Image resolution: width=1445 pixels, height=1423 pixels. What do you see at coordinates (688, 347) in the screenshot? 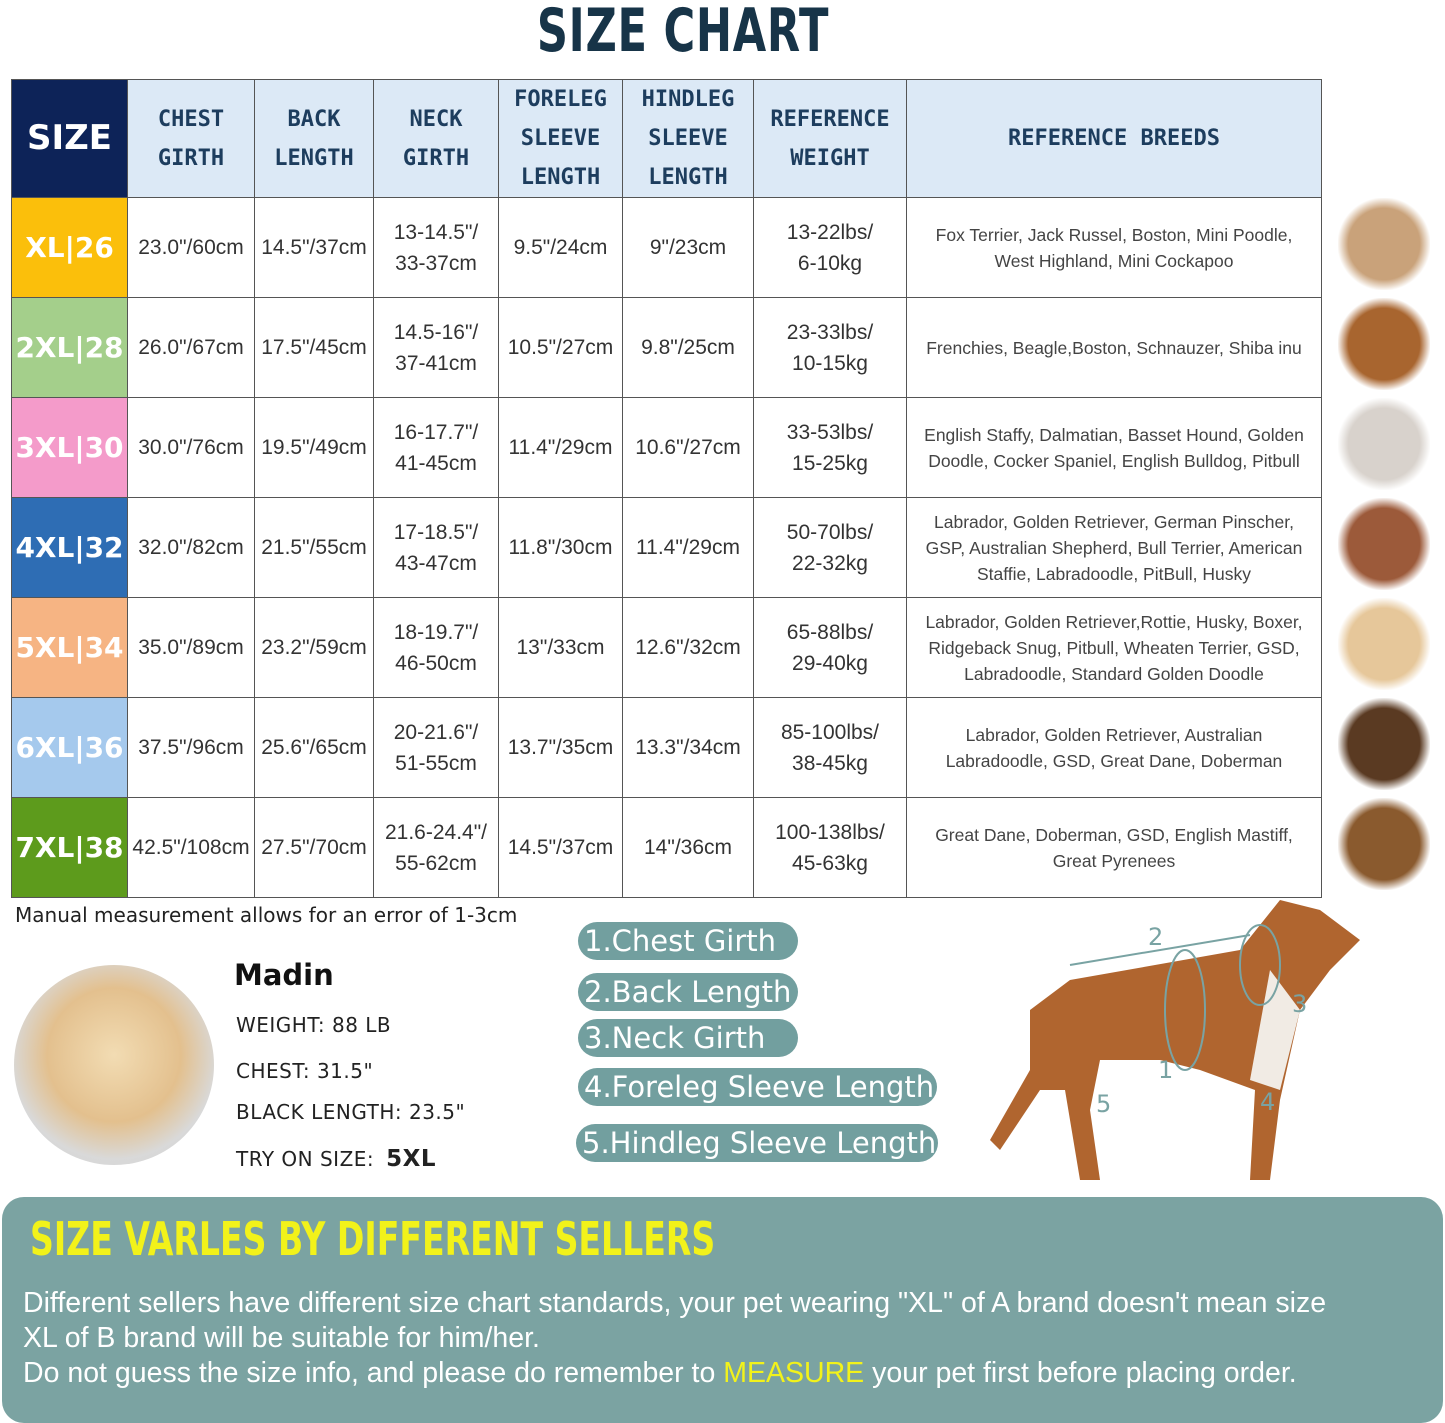
I see `cell-hindleg: 9.8"/25cm` at bounding box center [688, 347].